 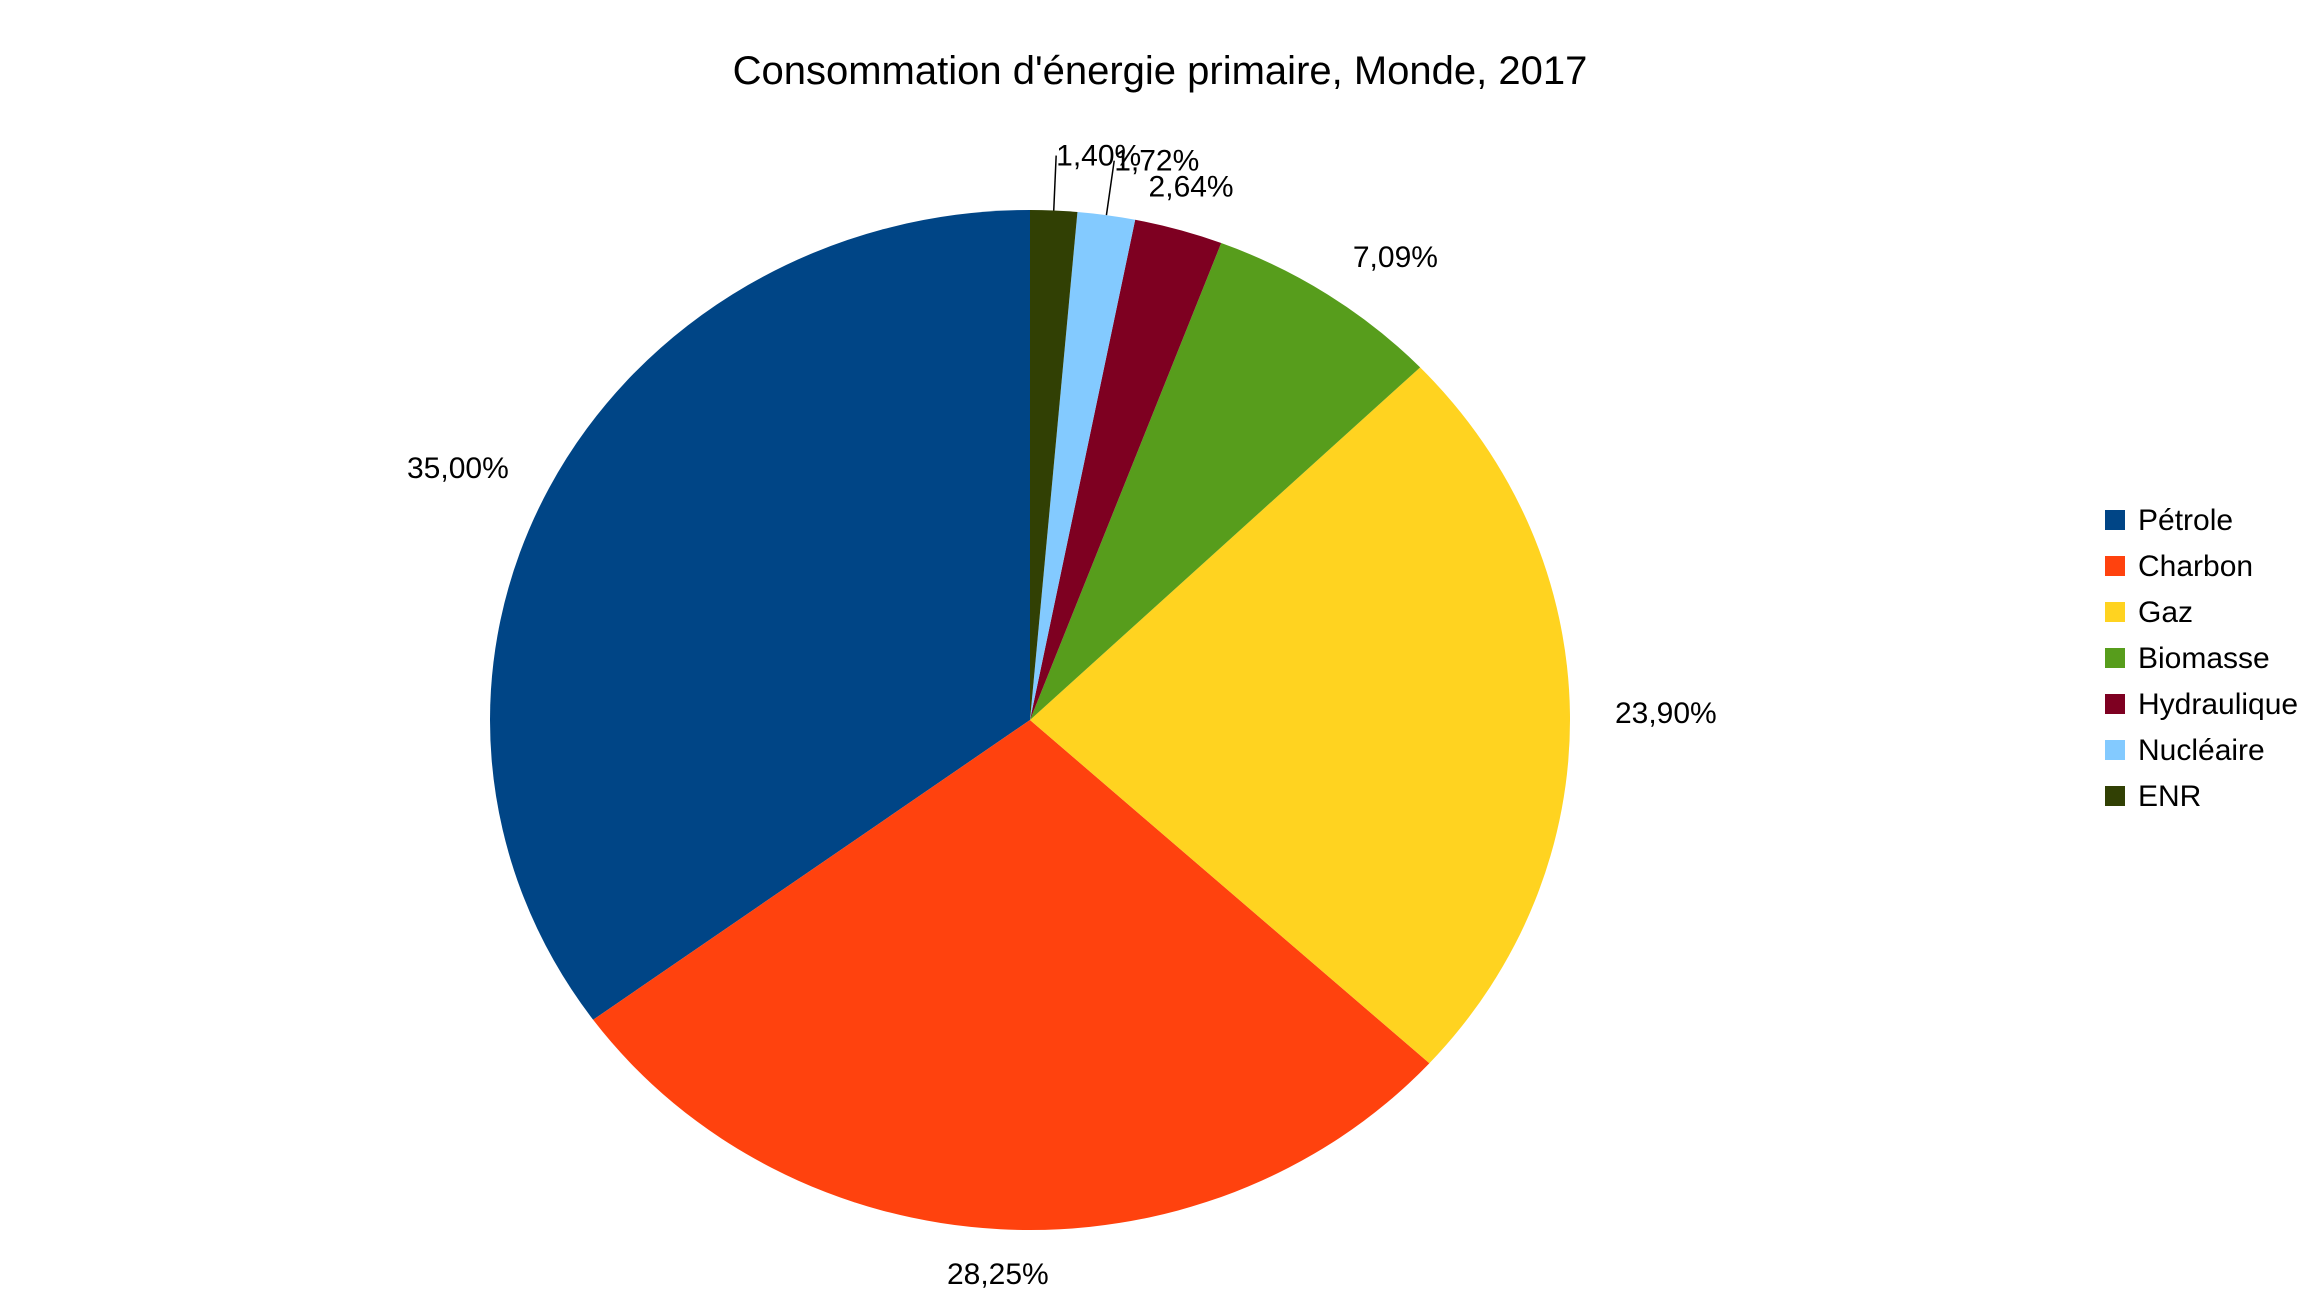 I want to click on pie-slice-gaz, so click(x=1300, y=715).